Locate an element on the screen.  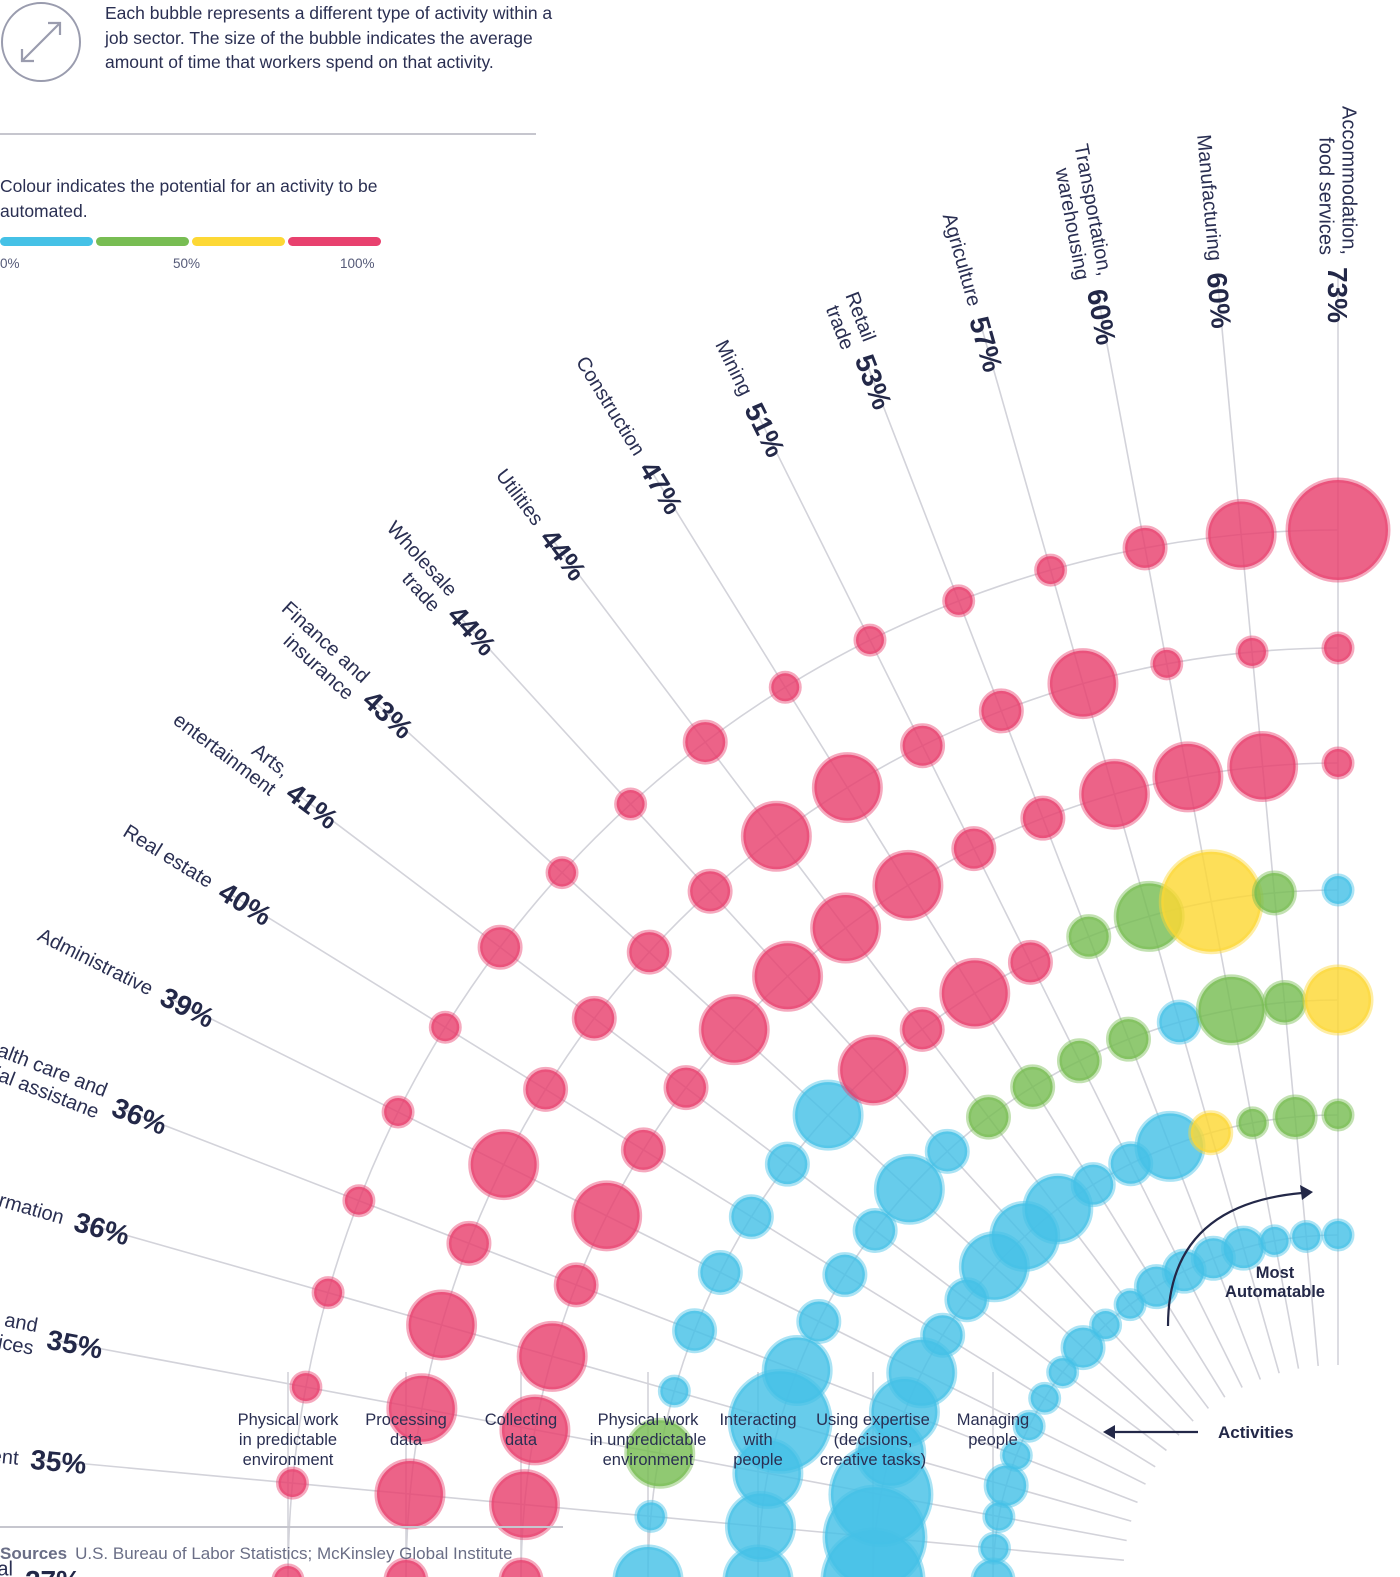
activity-label: in unpredictable is located at coordinates (648, 1440).